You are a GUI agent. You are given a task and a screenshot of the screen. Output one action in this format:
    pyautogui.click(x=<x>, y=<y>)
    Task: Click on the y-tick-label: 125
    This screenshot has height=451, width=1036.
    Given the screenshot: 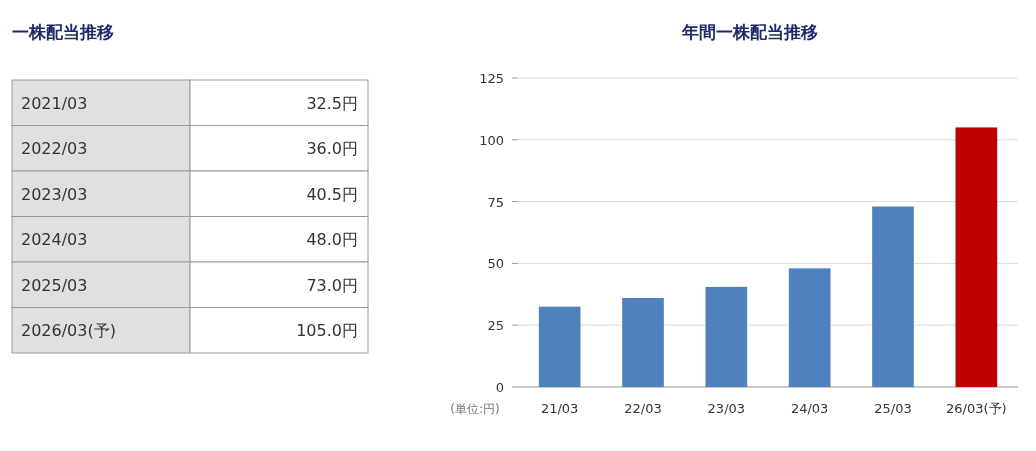 What is the action you would take?
    pyautogui.click(x=491, y=78)
    